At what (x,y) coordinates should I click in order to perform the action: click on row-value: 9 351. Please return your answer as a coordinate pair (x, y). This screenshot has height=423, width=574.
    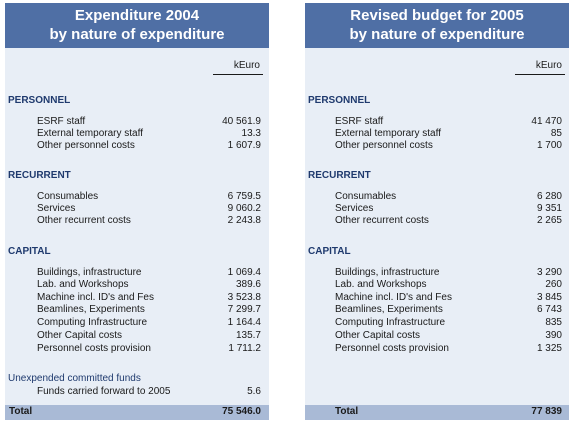
    Looking at the image, I should click on (549, 208).